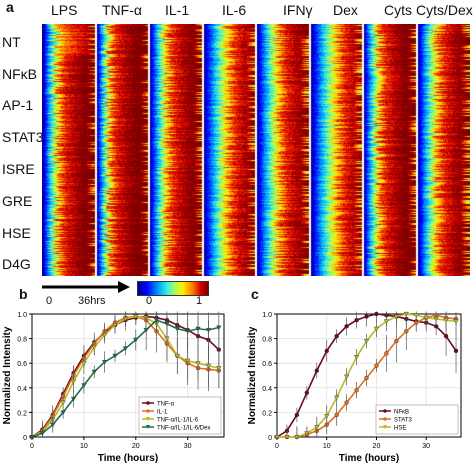  I want to click on panel-label-a: a, so click(10, 7).